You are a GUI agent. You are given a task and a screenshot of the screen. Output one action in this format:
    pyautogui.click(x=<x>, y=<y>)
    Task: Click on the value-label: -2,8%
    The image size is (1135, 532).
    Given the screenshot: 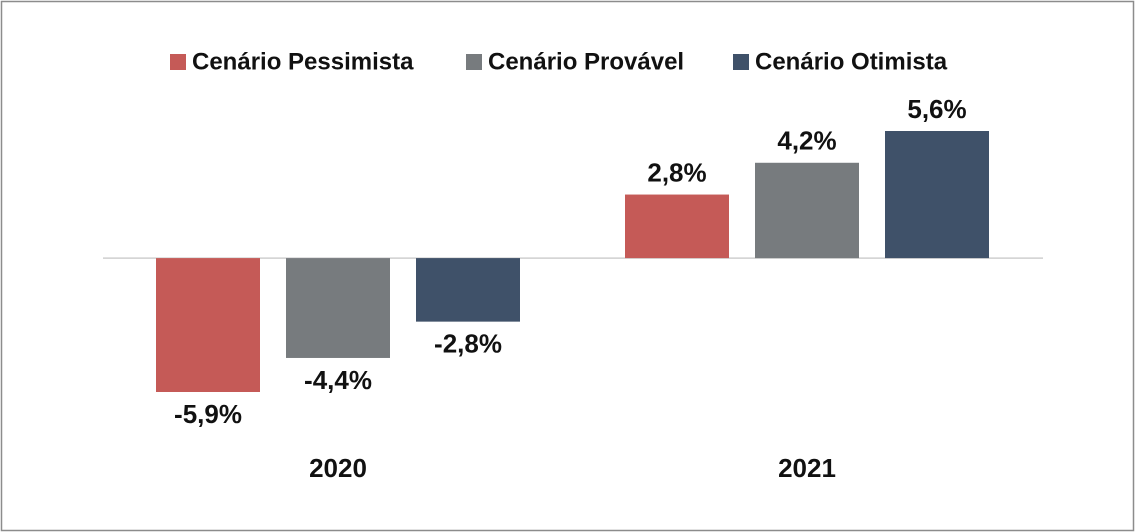 What is the action you would take?
    pyautogui.click(x=468, y=344)
    